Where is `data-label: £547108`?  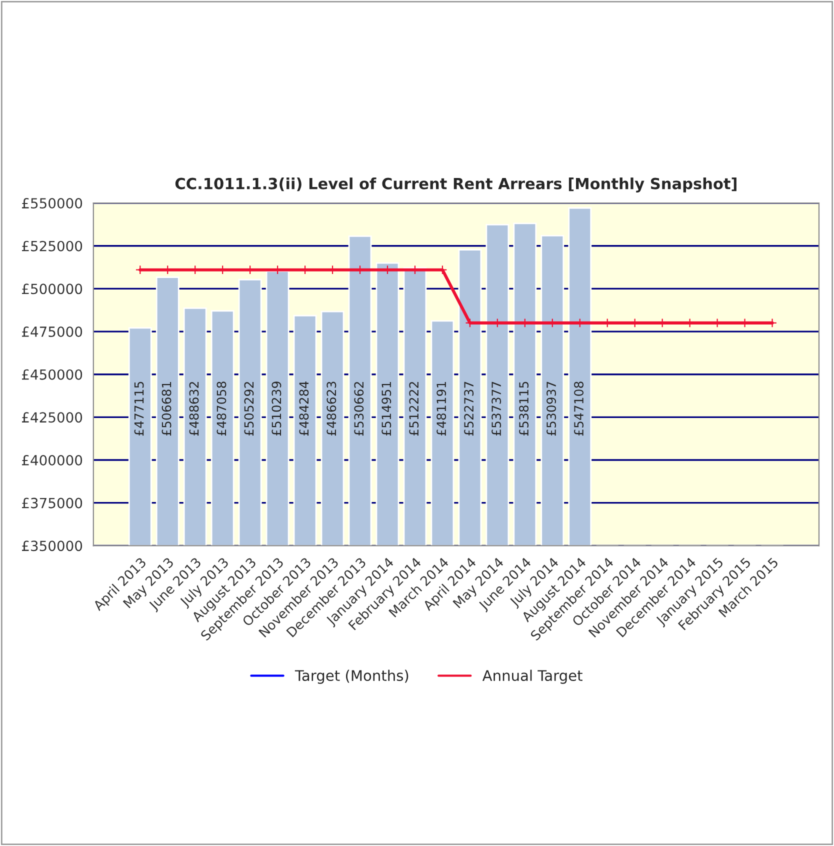 data-label: £547108 is located at coordinates (579, 409).